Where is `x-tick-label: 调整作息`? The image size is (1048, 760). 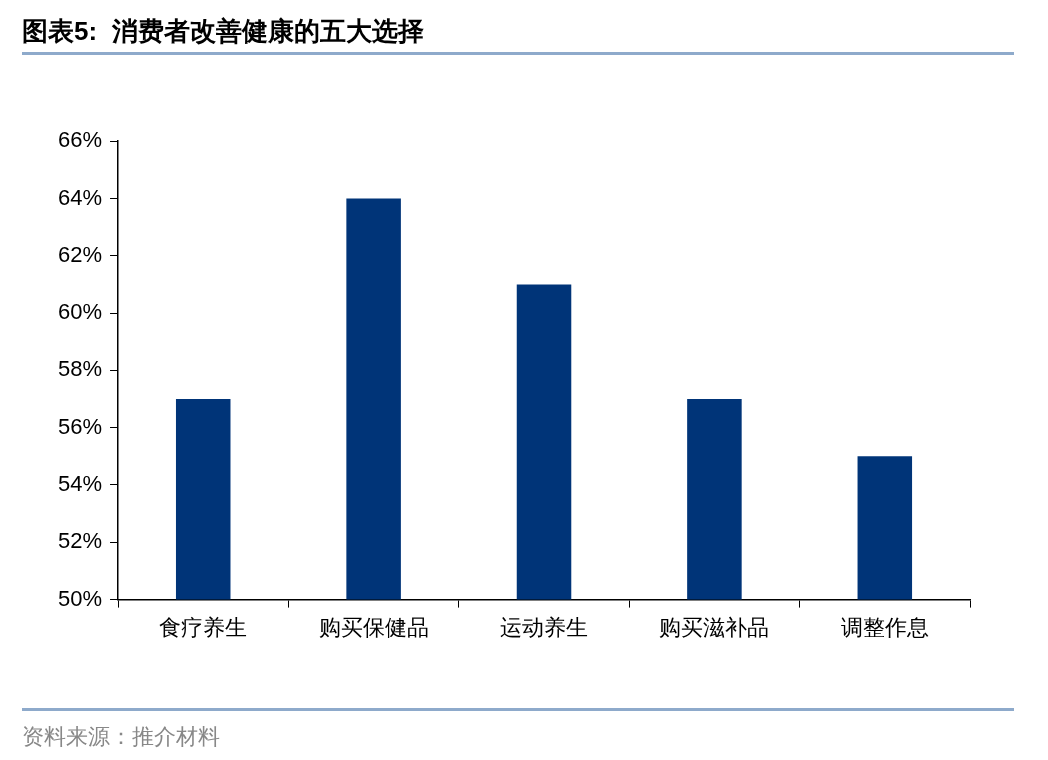
x-tick-label: 调整作息 is located at coordinates (884, 627).